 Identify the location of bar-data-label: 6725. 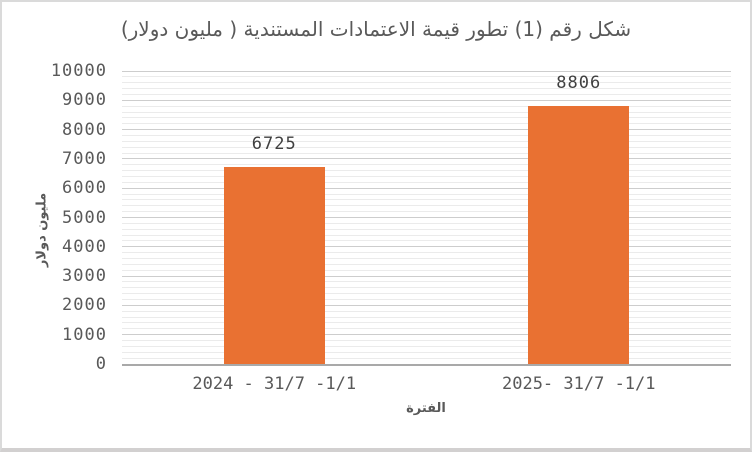
(274, 143).